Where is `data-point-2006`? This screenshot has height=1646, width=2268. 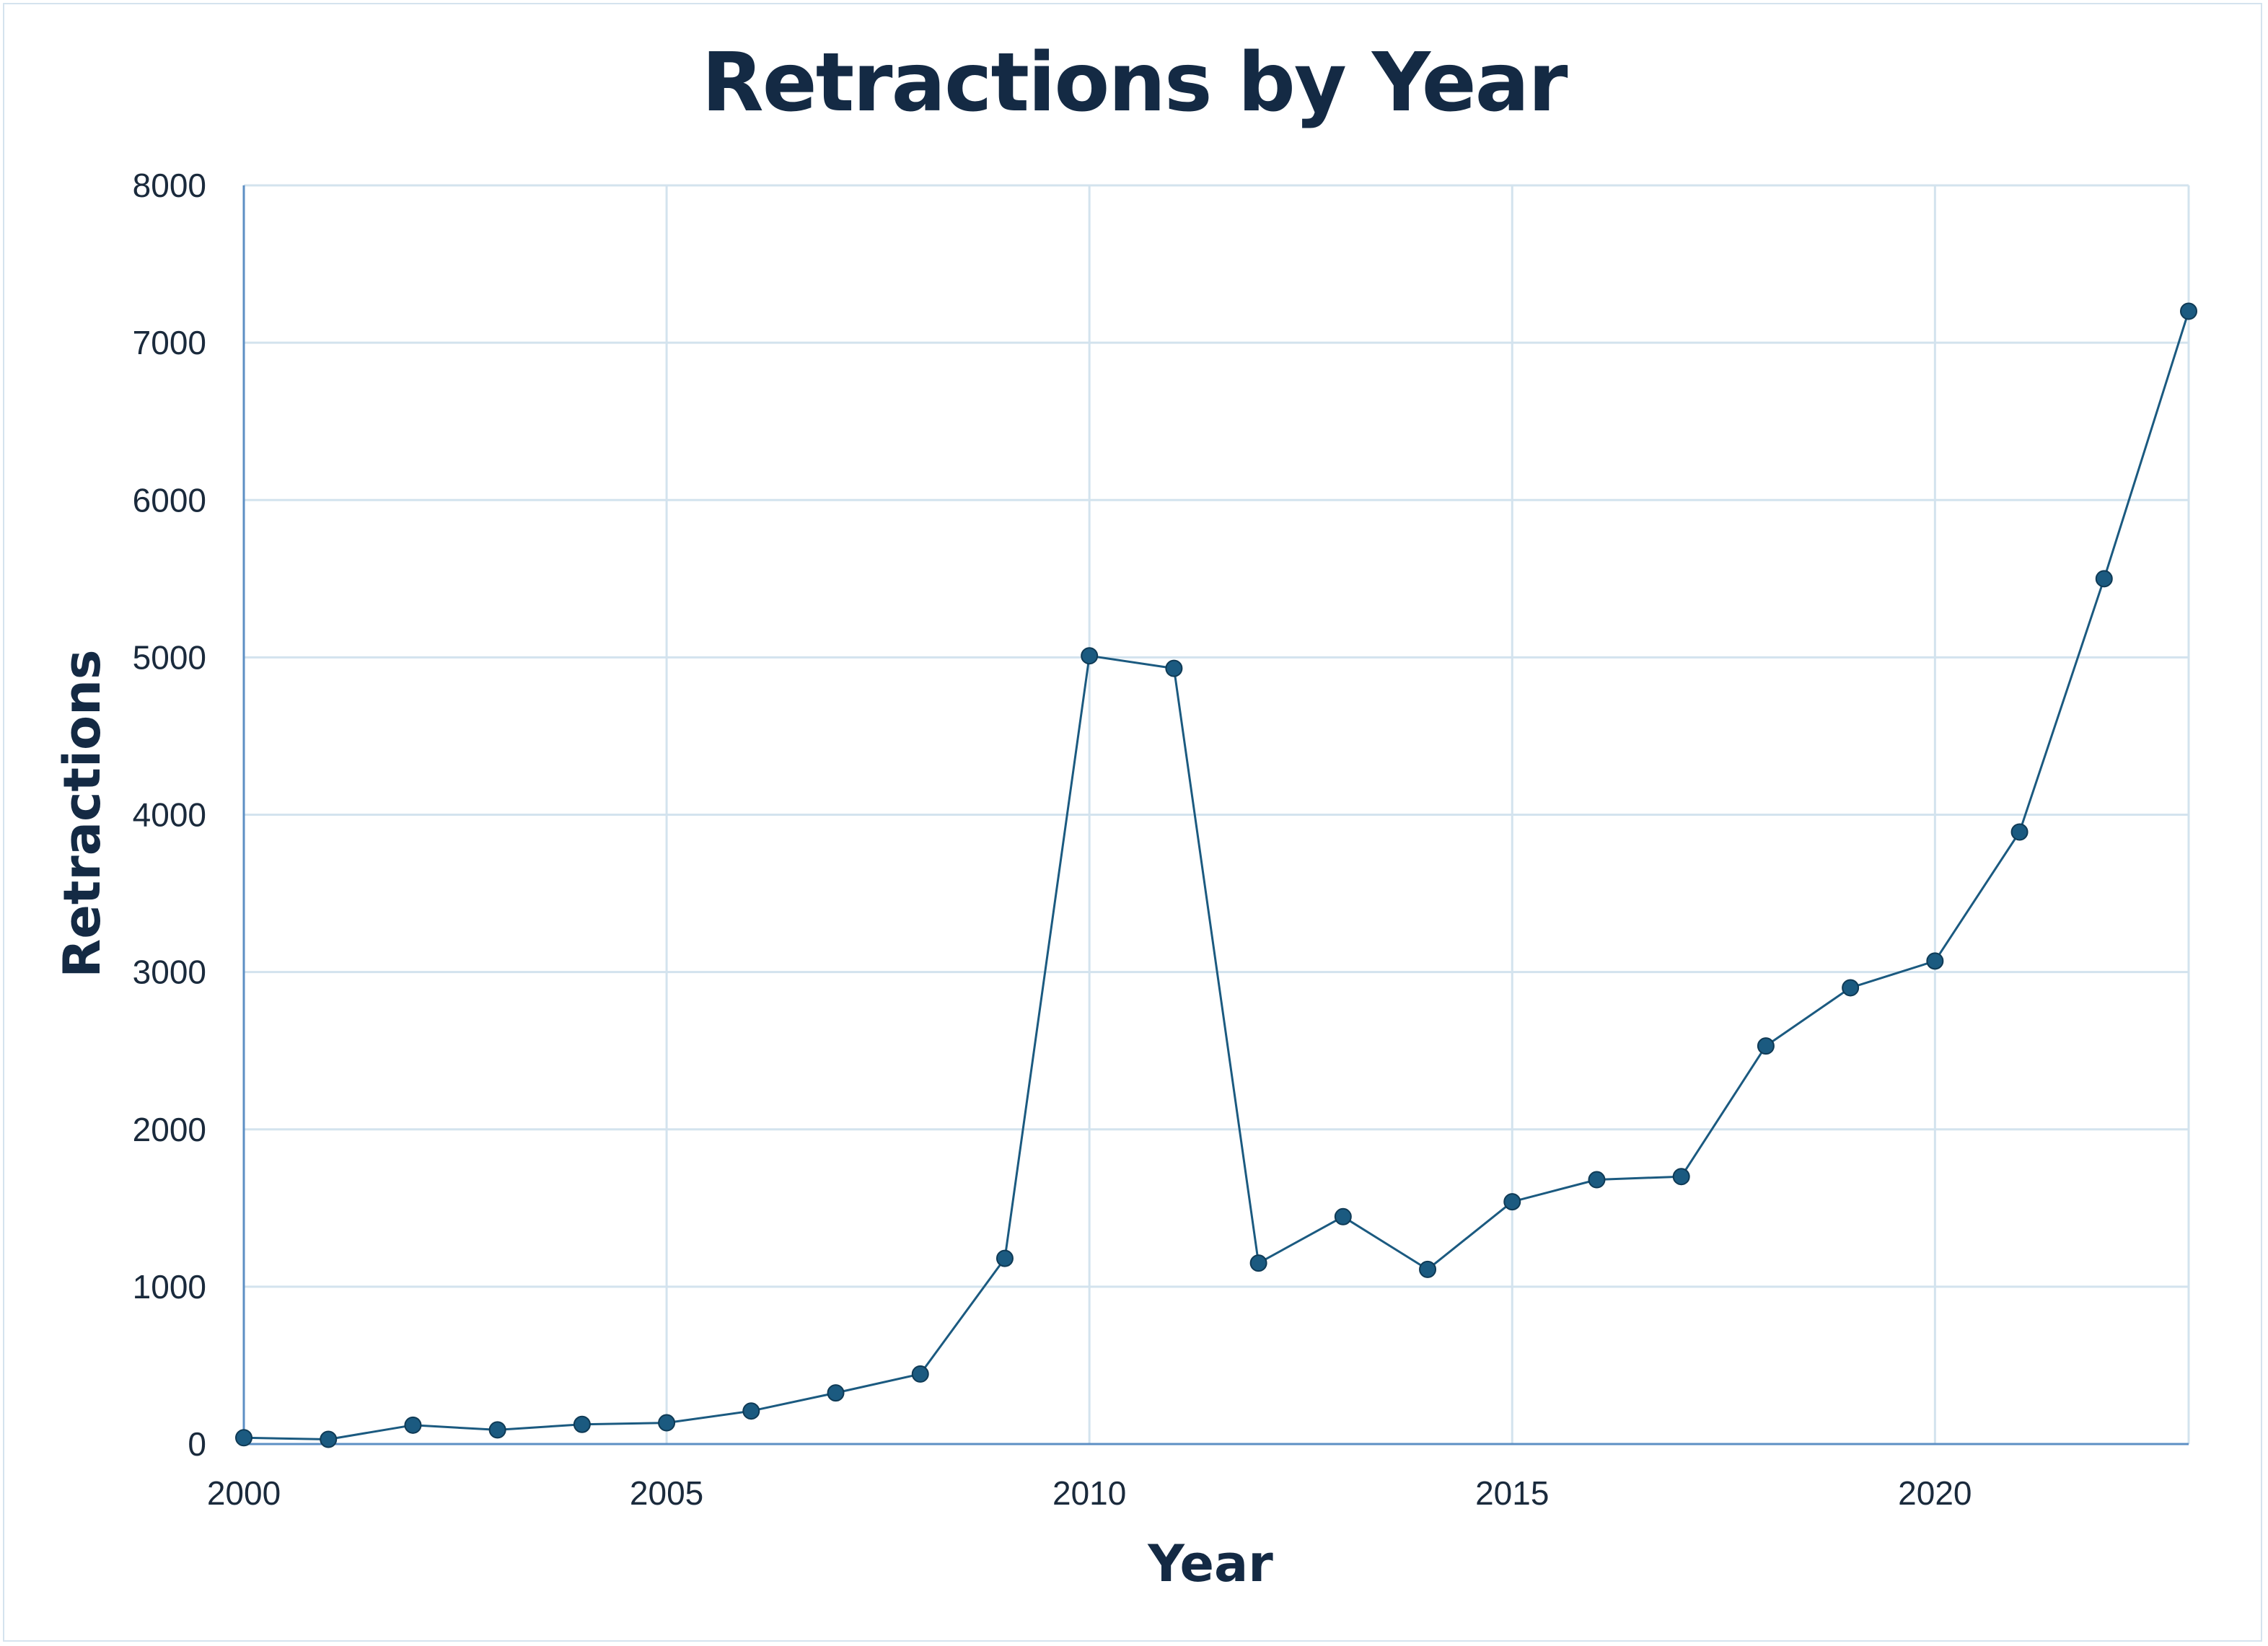 data-point-2006 is located at coordinates (751, 1411).